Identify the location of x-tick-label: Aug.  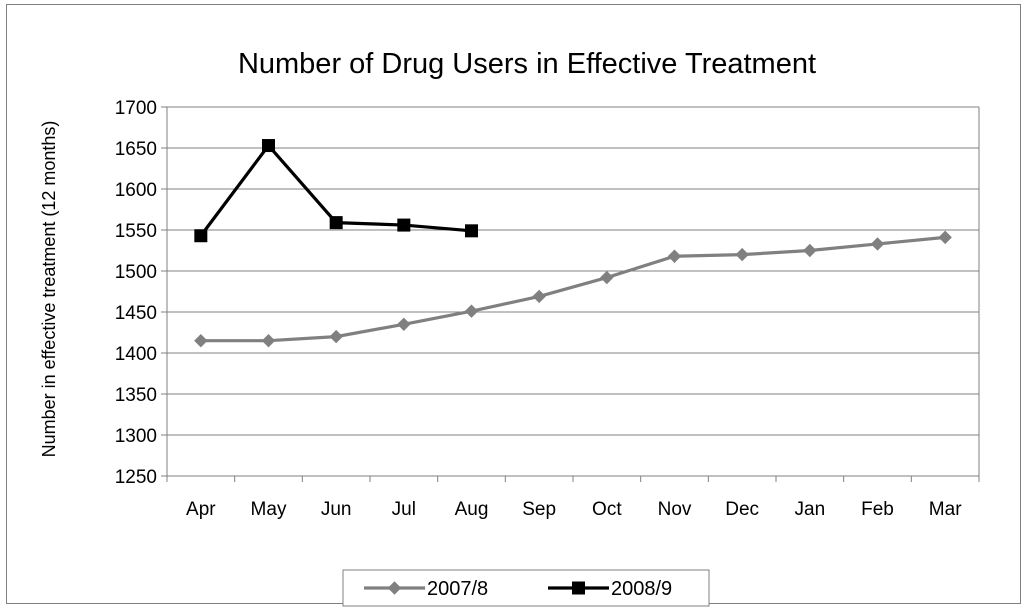
(472, 509).